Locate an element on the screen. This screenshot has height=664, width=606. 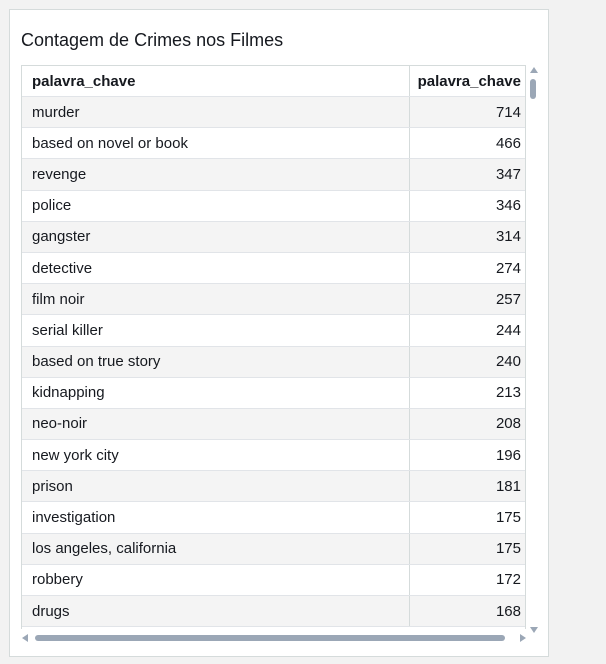
table-row: serial killer 244 is located at coordinates (273, 331).